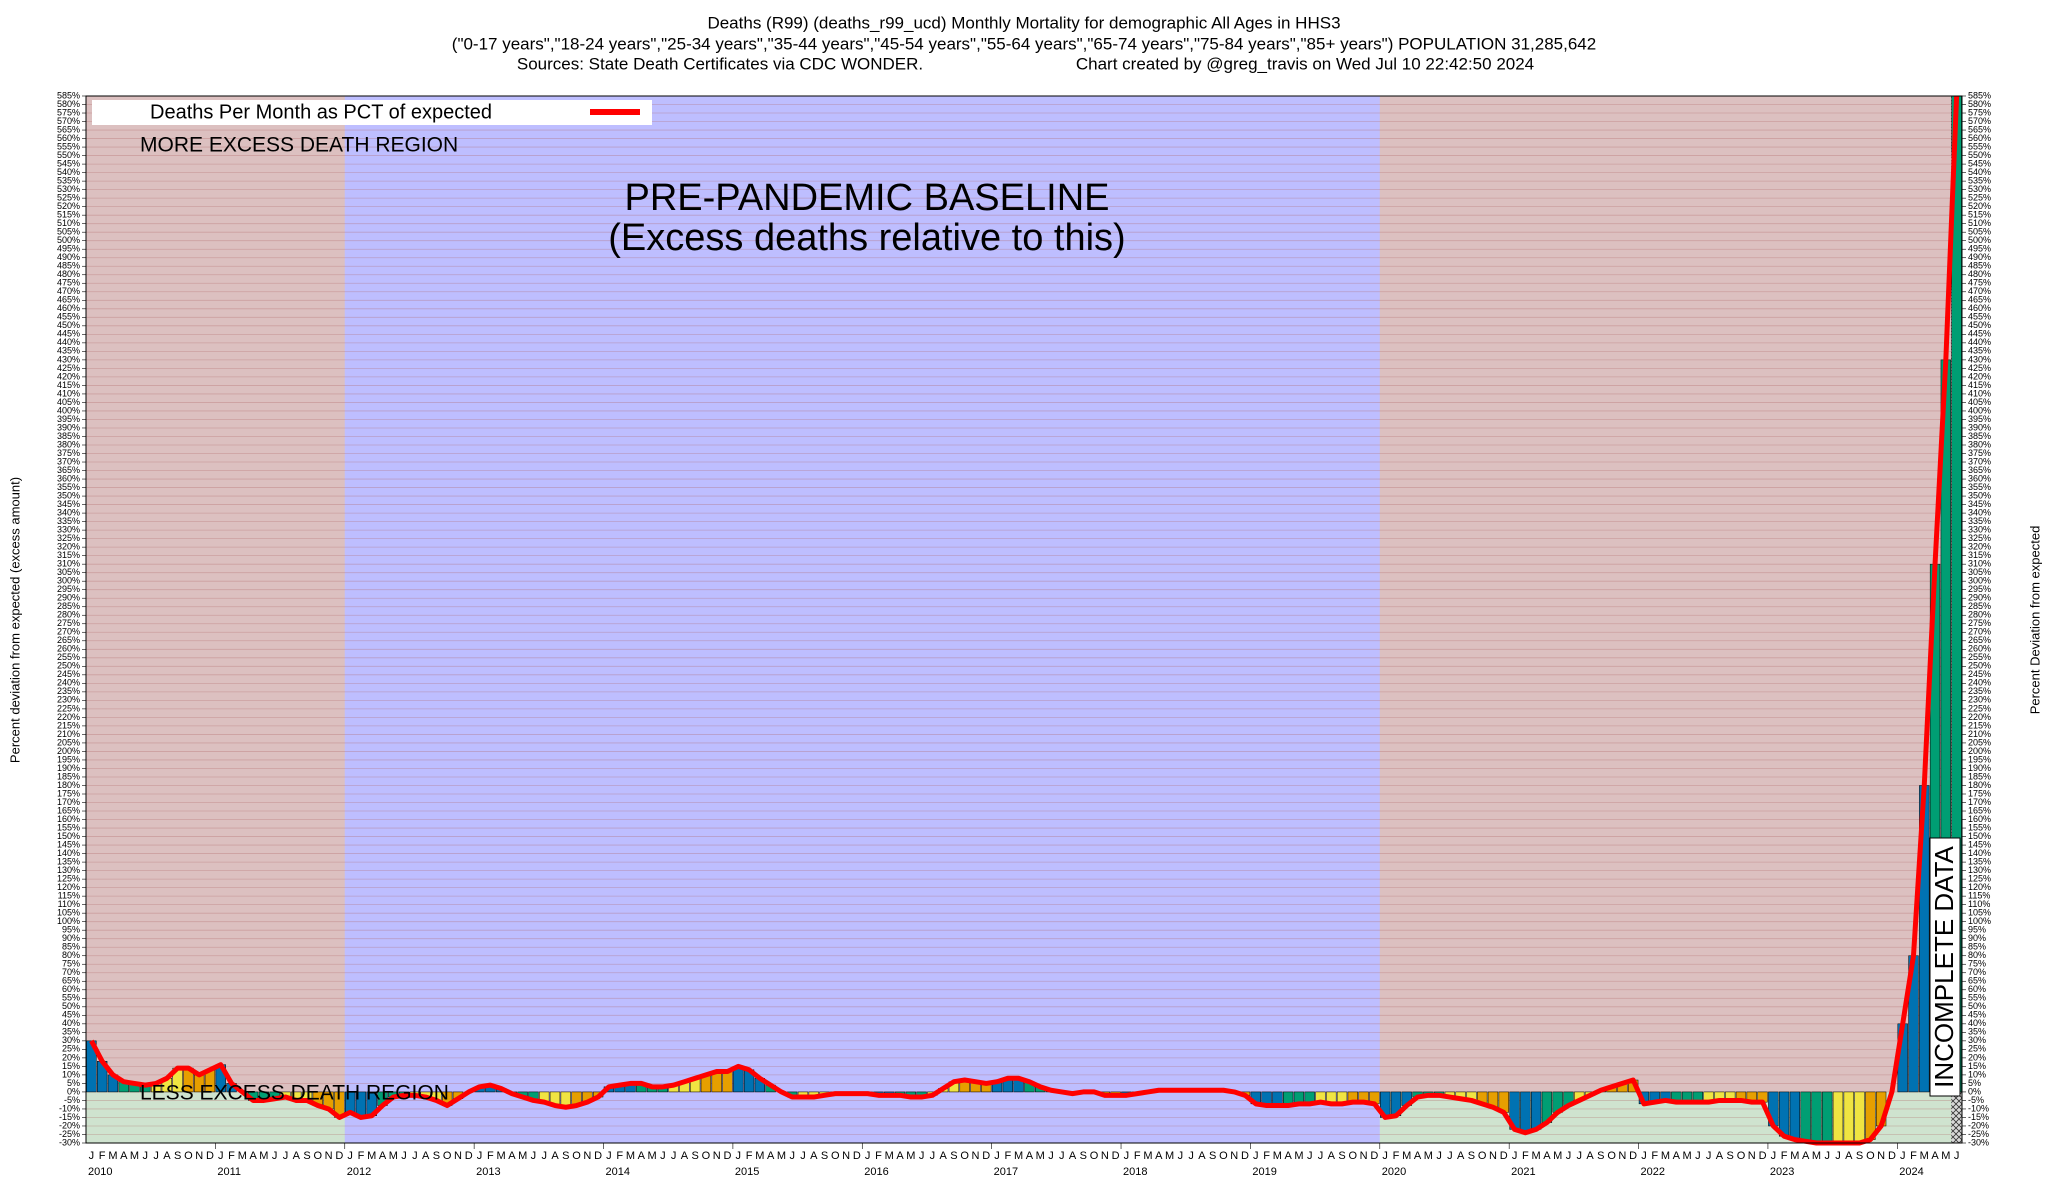  What do you see at coordinates (71, 964) in the screenshot?
I see `y-tick-label: 75%` at bounding box center [71, 964].